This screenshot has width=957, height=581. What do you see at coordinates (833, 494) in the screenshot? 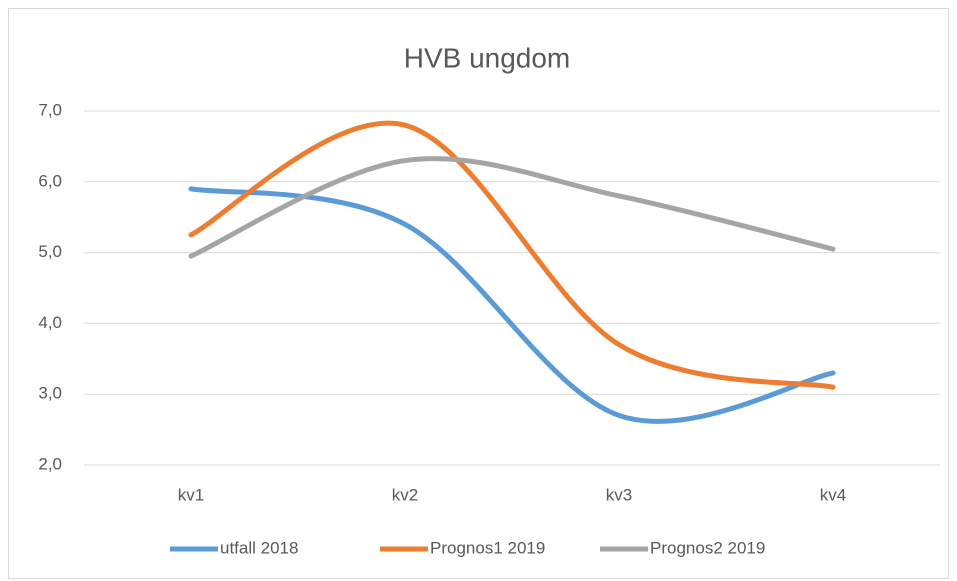
I see `x-tick-label: kv4` at bounding box center [833, 494].